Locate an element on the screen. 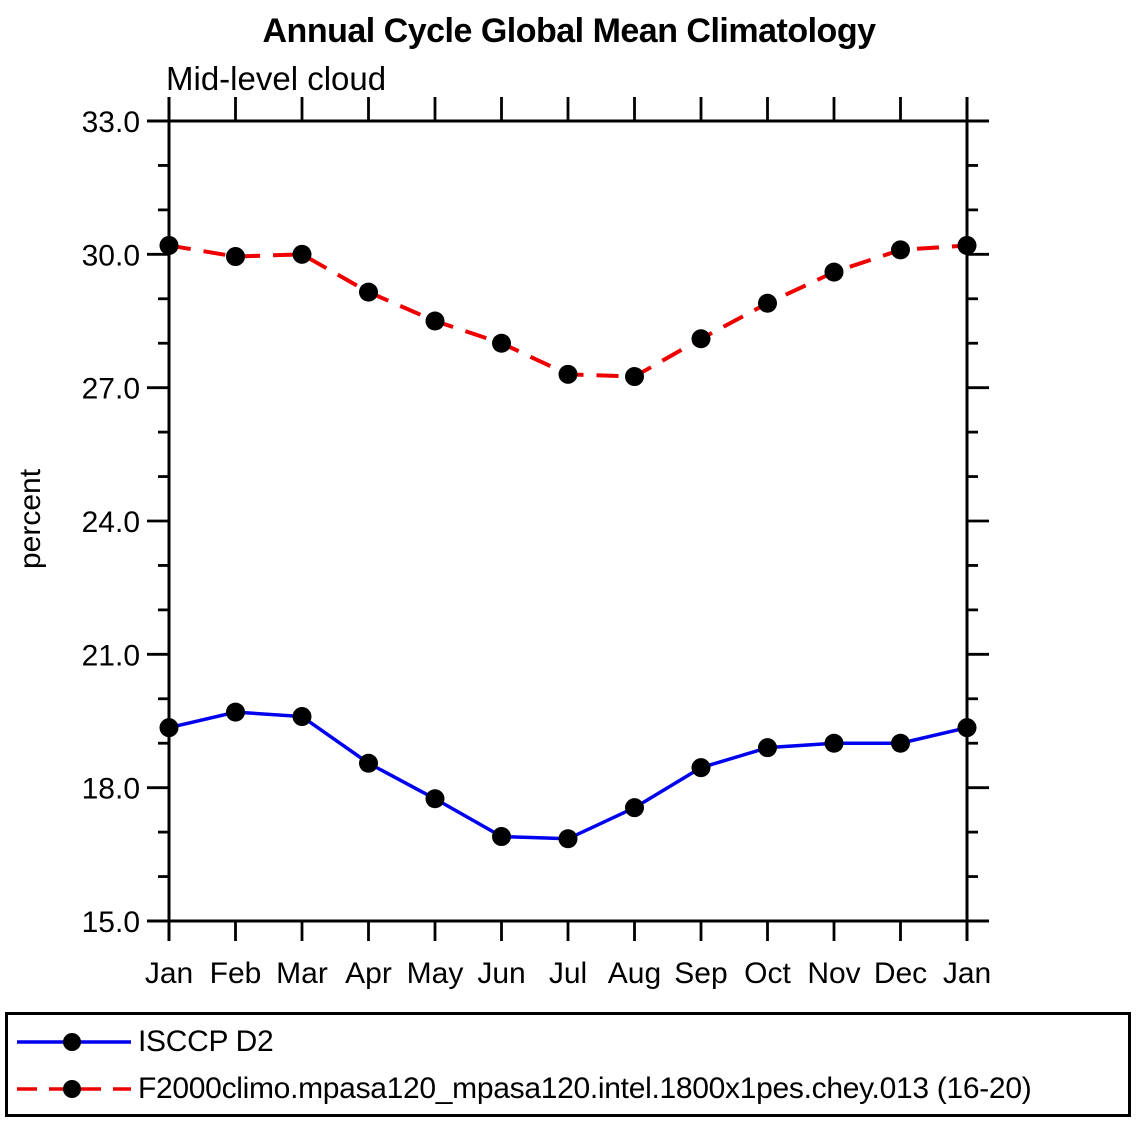  series-line-model is located at coordinates (568, 311).